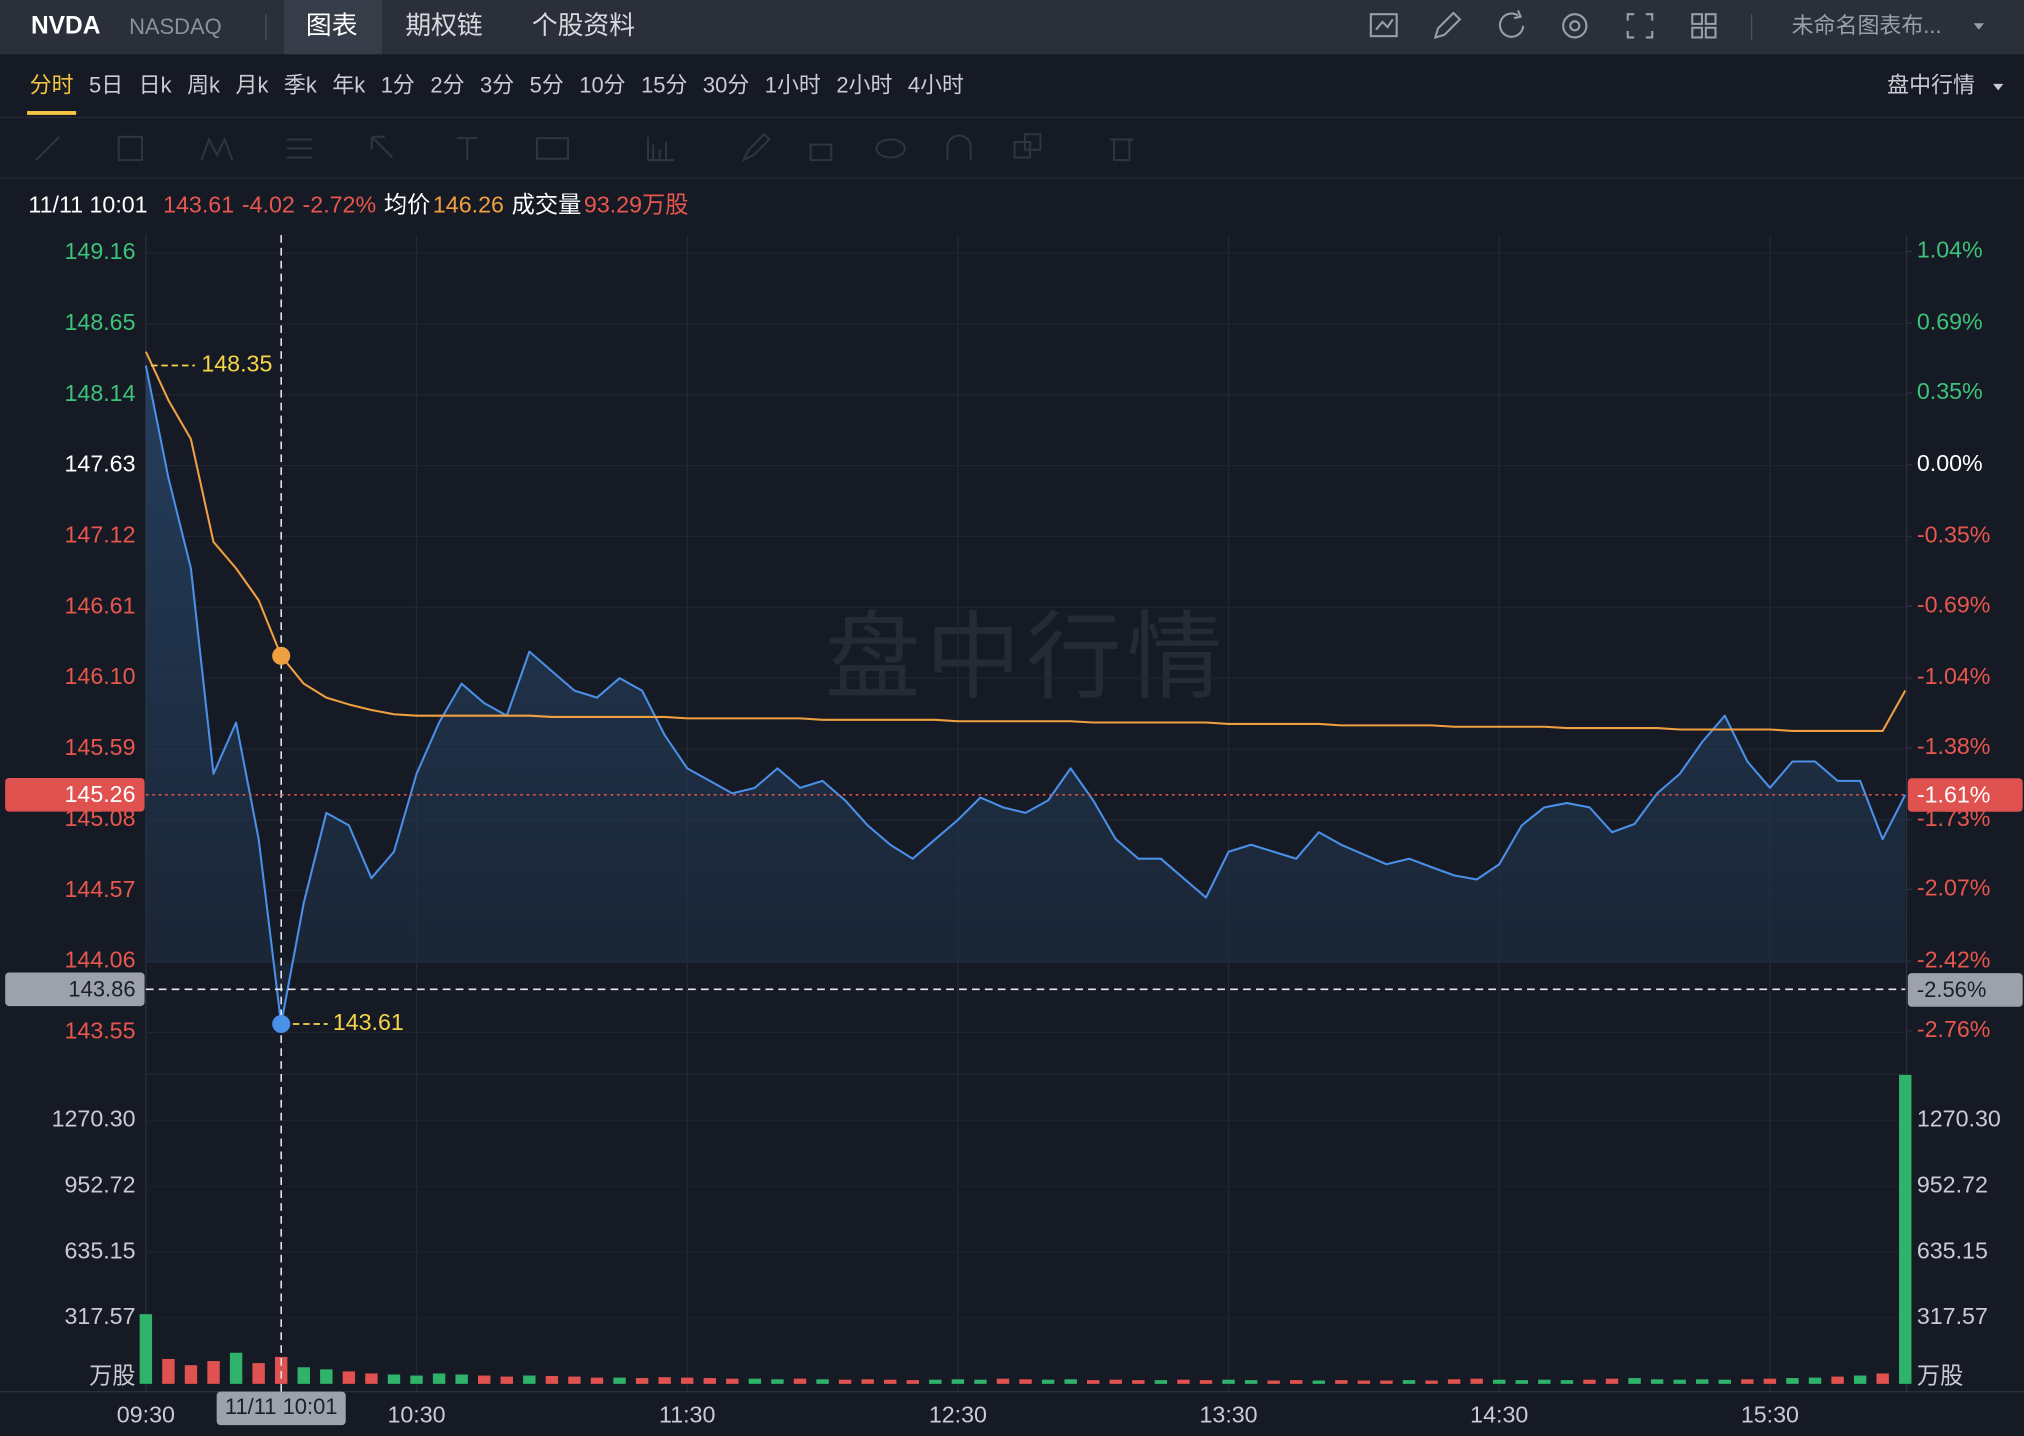 The height and width of the screenshot is (1436, 2024). Describe the element at coordinates (1447, 25) in the screenshot. I see `icon-draw` at that location.